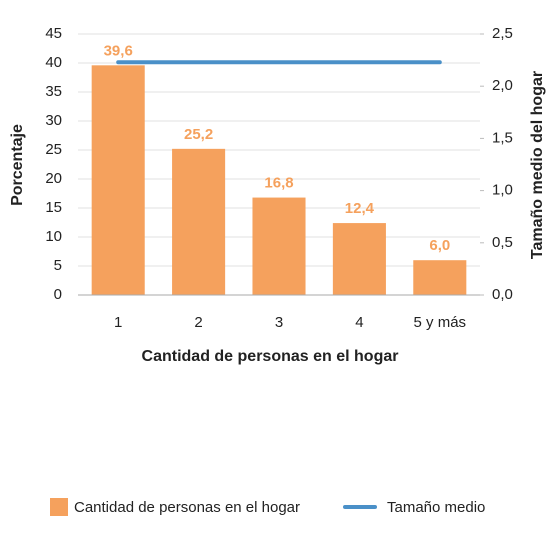 The height and width of the screenshot is (545, 552). Describe the element at coordinates (53, 178) in the screenshot. I see `y-tick-label: 20` at that location.